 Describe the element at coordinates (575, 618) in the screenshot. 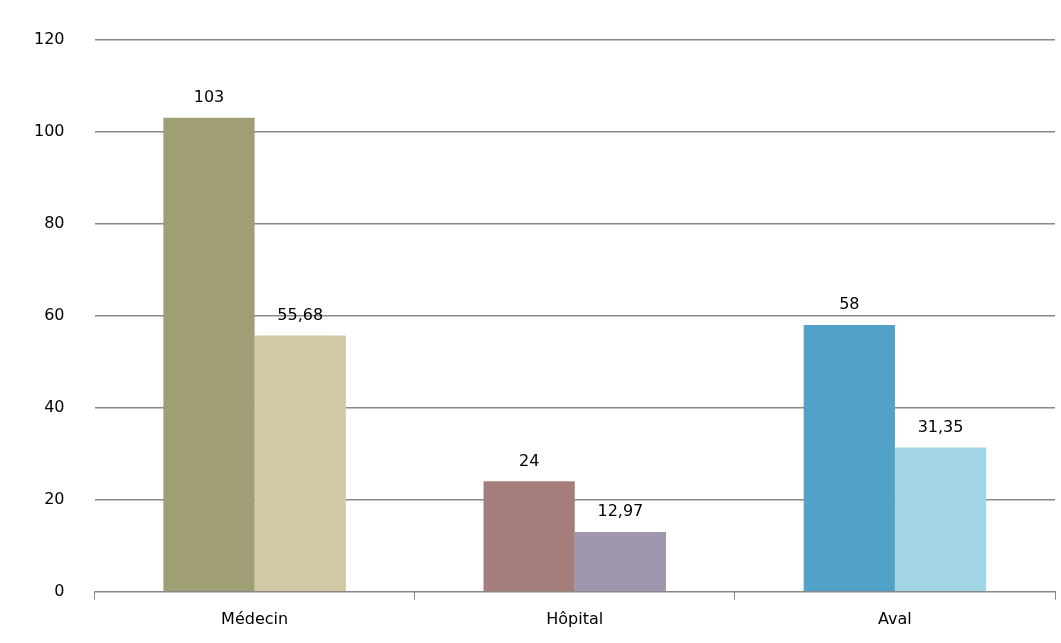

I see `x-tick-label: Hôpital` at that location.